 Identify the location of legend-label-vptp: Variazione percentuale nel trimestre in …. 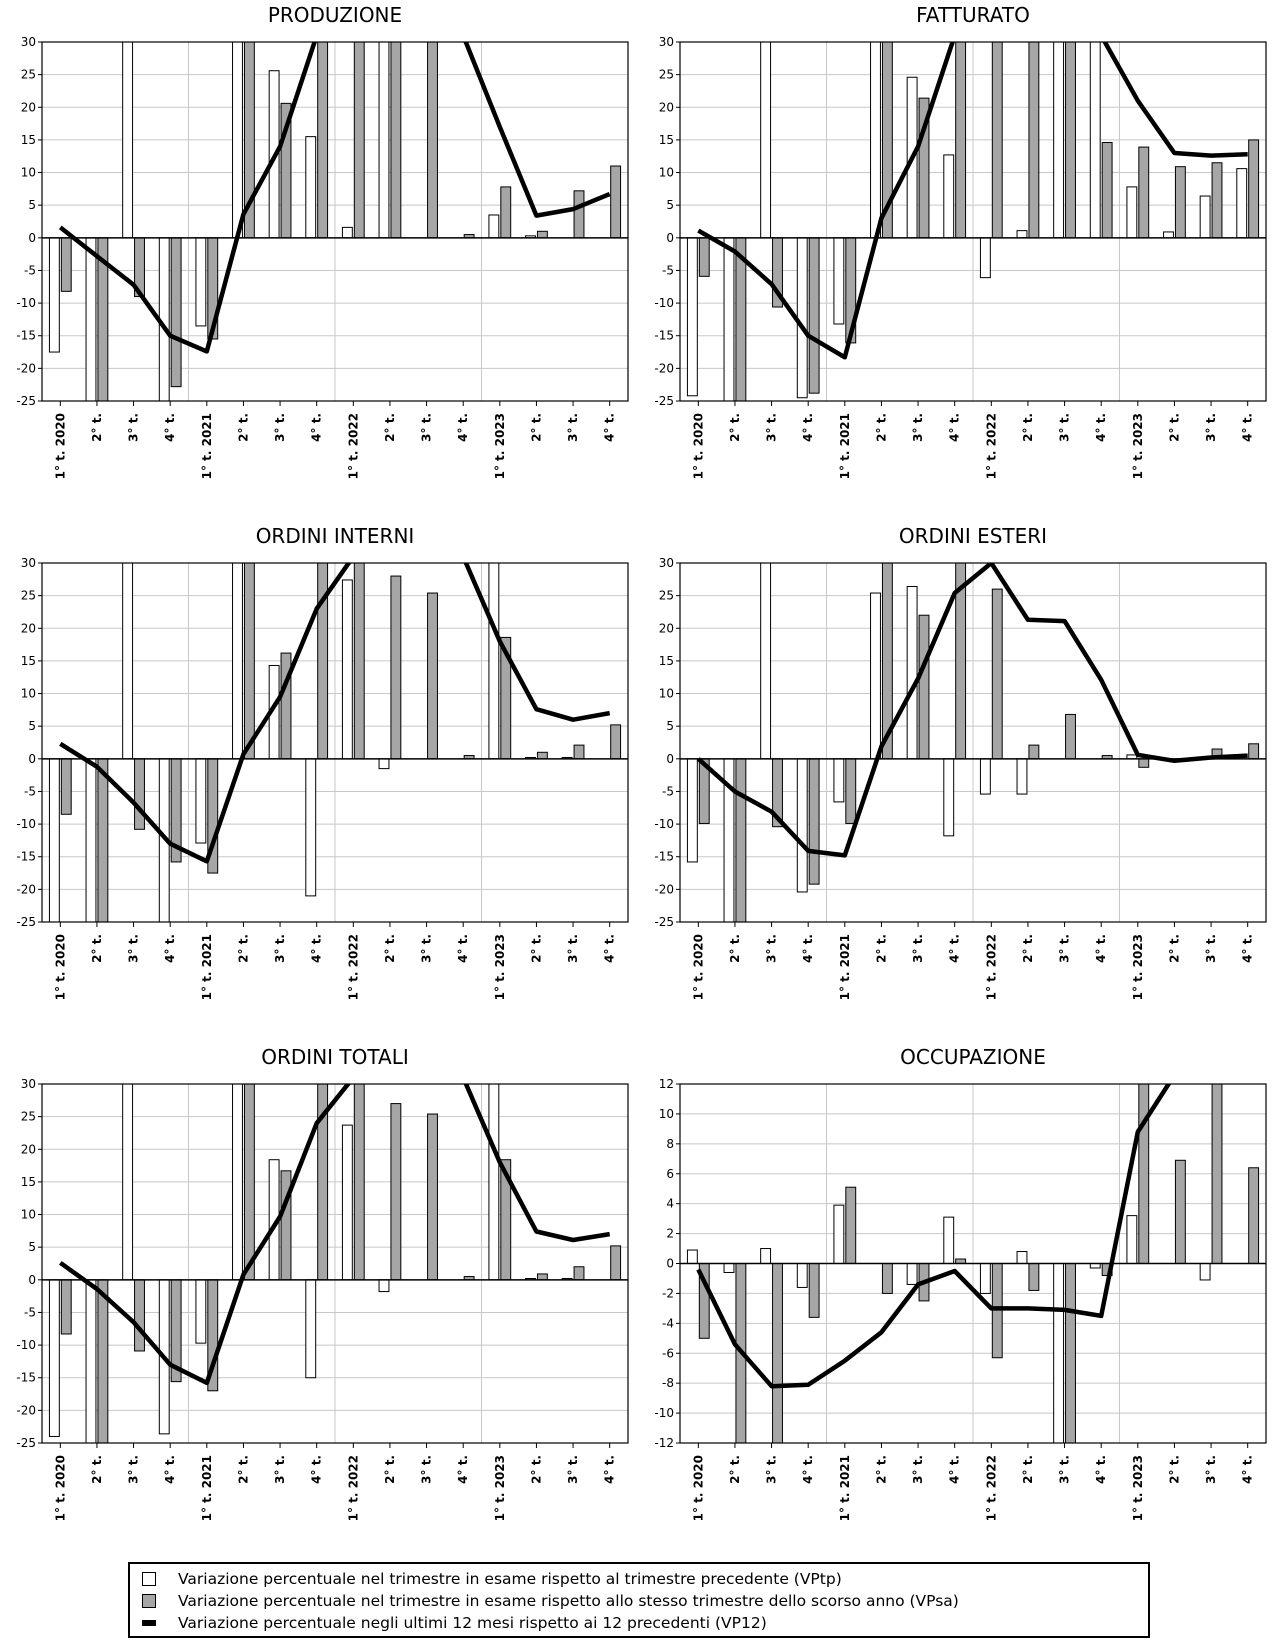
(510, 1579).